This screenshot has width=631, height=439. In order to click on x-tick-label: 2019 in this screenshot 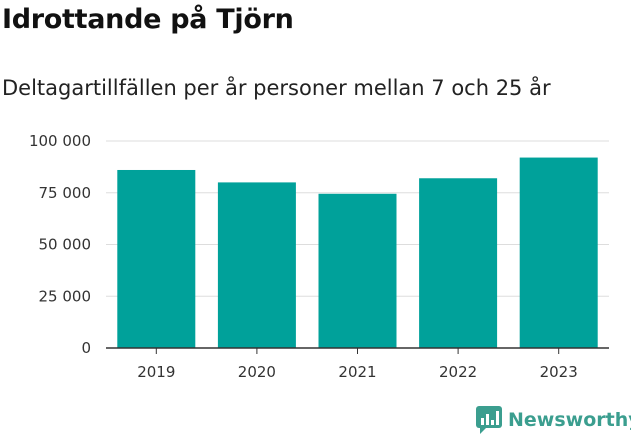, I will do `click(156, 372)`.